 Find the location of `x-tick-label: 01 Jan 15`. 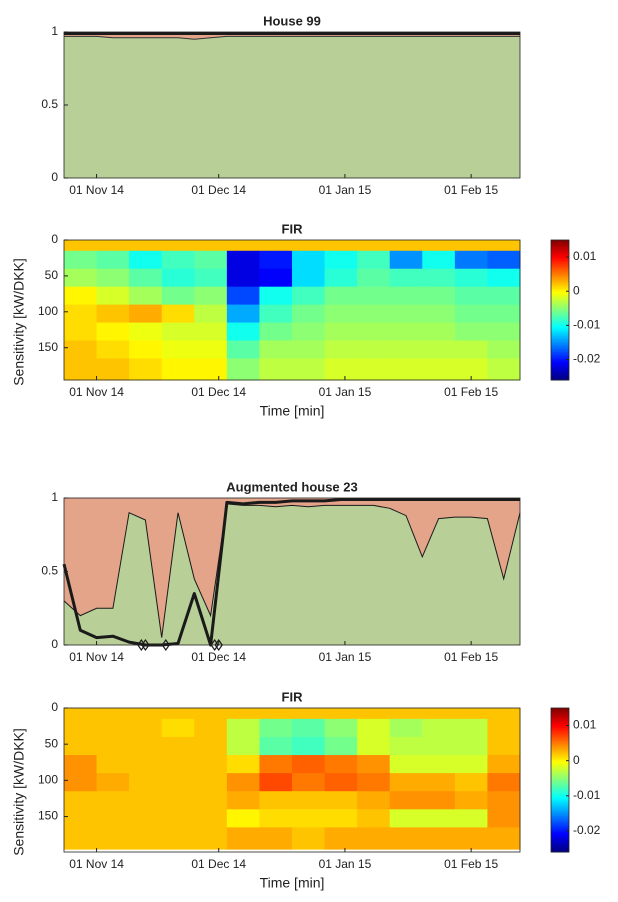

x-tick-label: 01 Jan 15 is located at coordinates (345, 864).